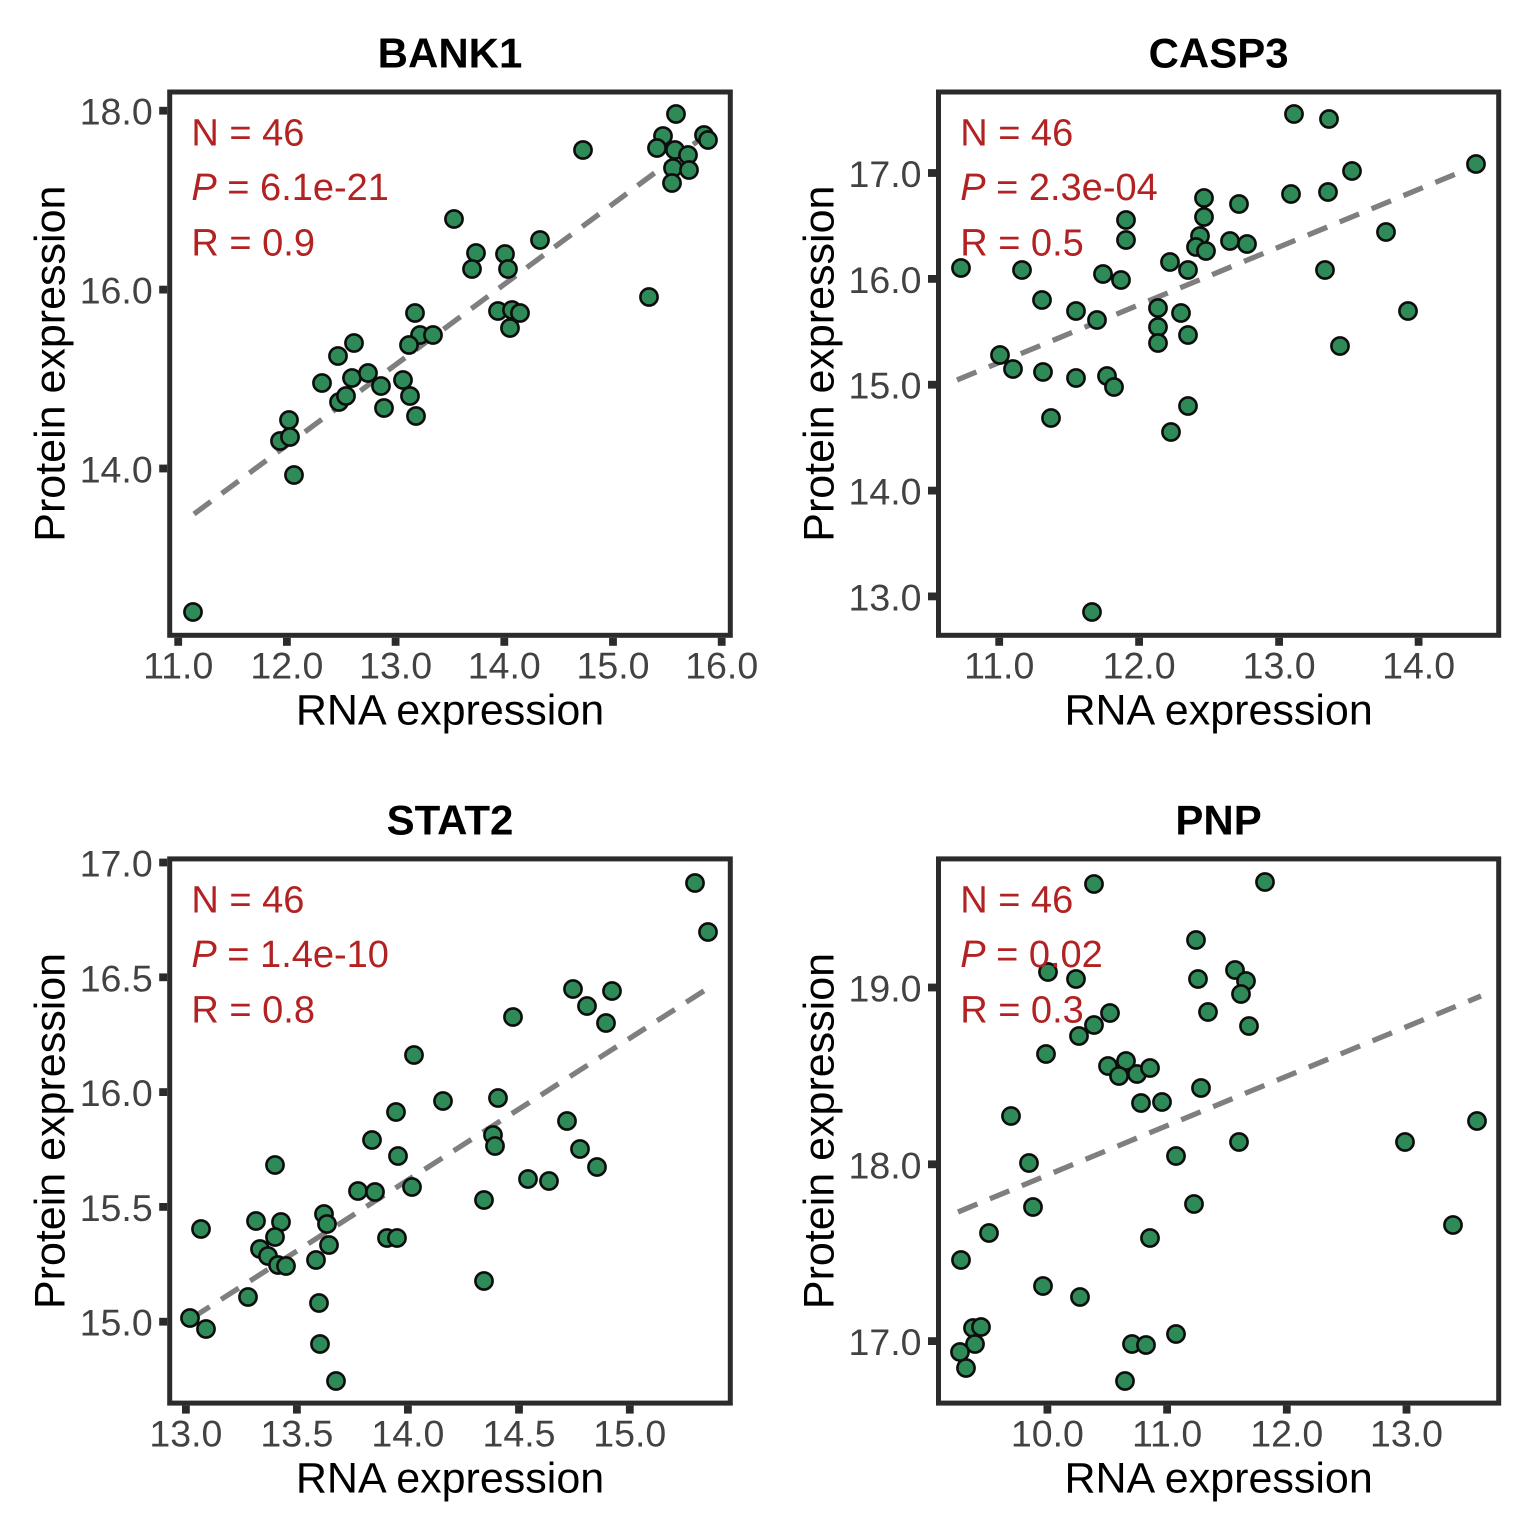  Describe the element at coordinates (116, 978) in the screenshot. I see `svg-text: 16.5` at that location.